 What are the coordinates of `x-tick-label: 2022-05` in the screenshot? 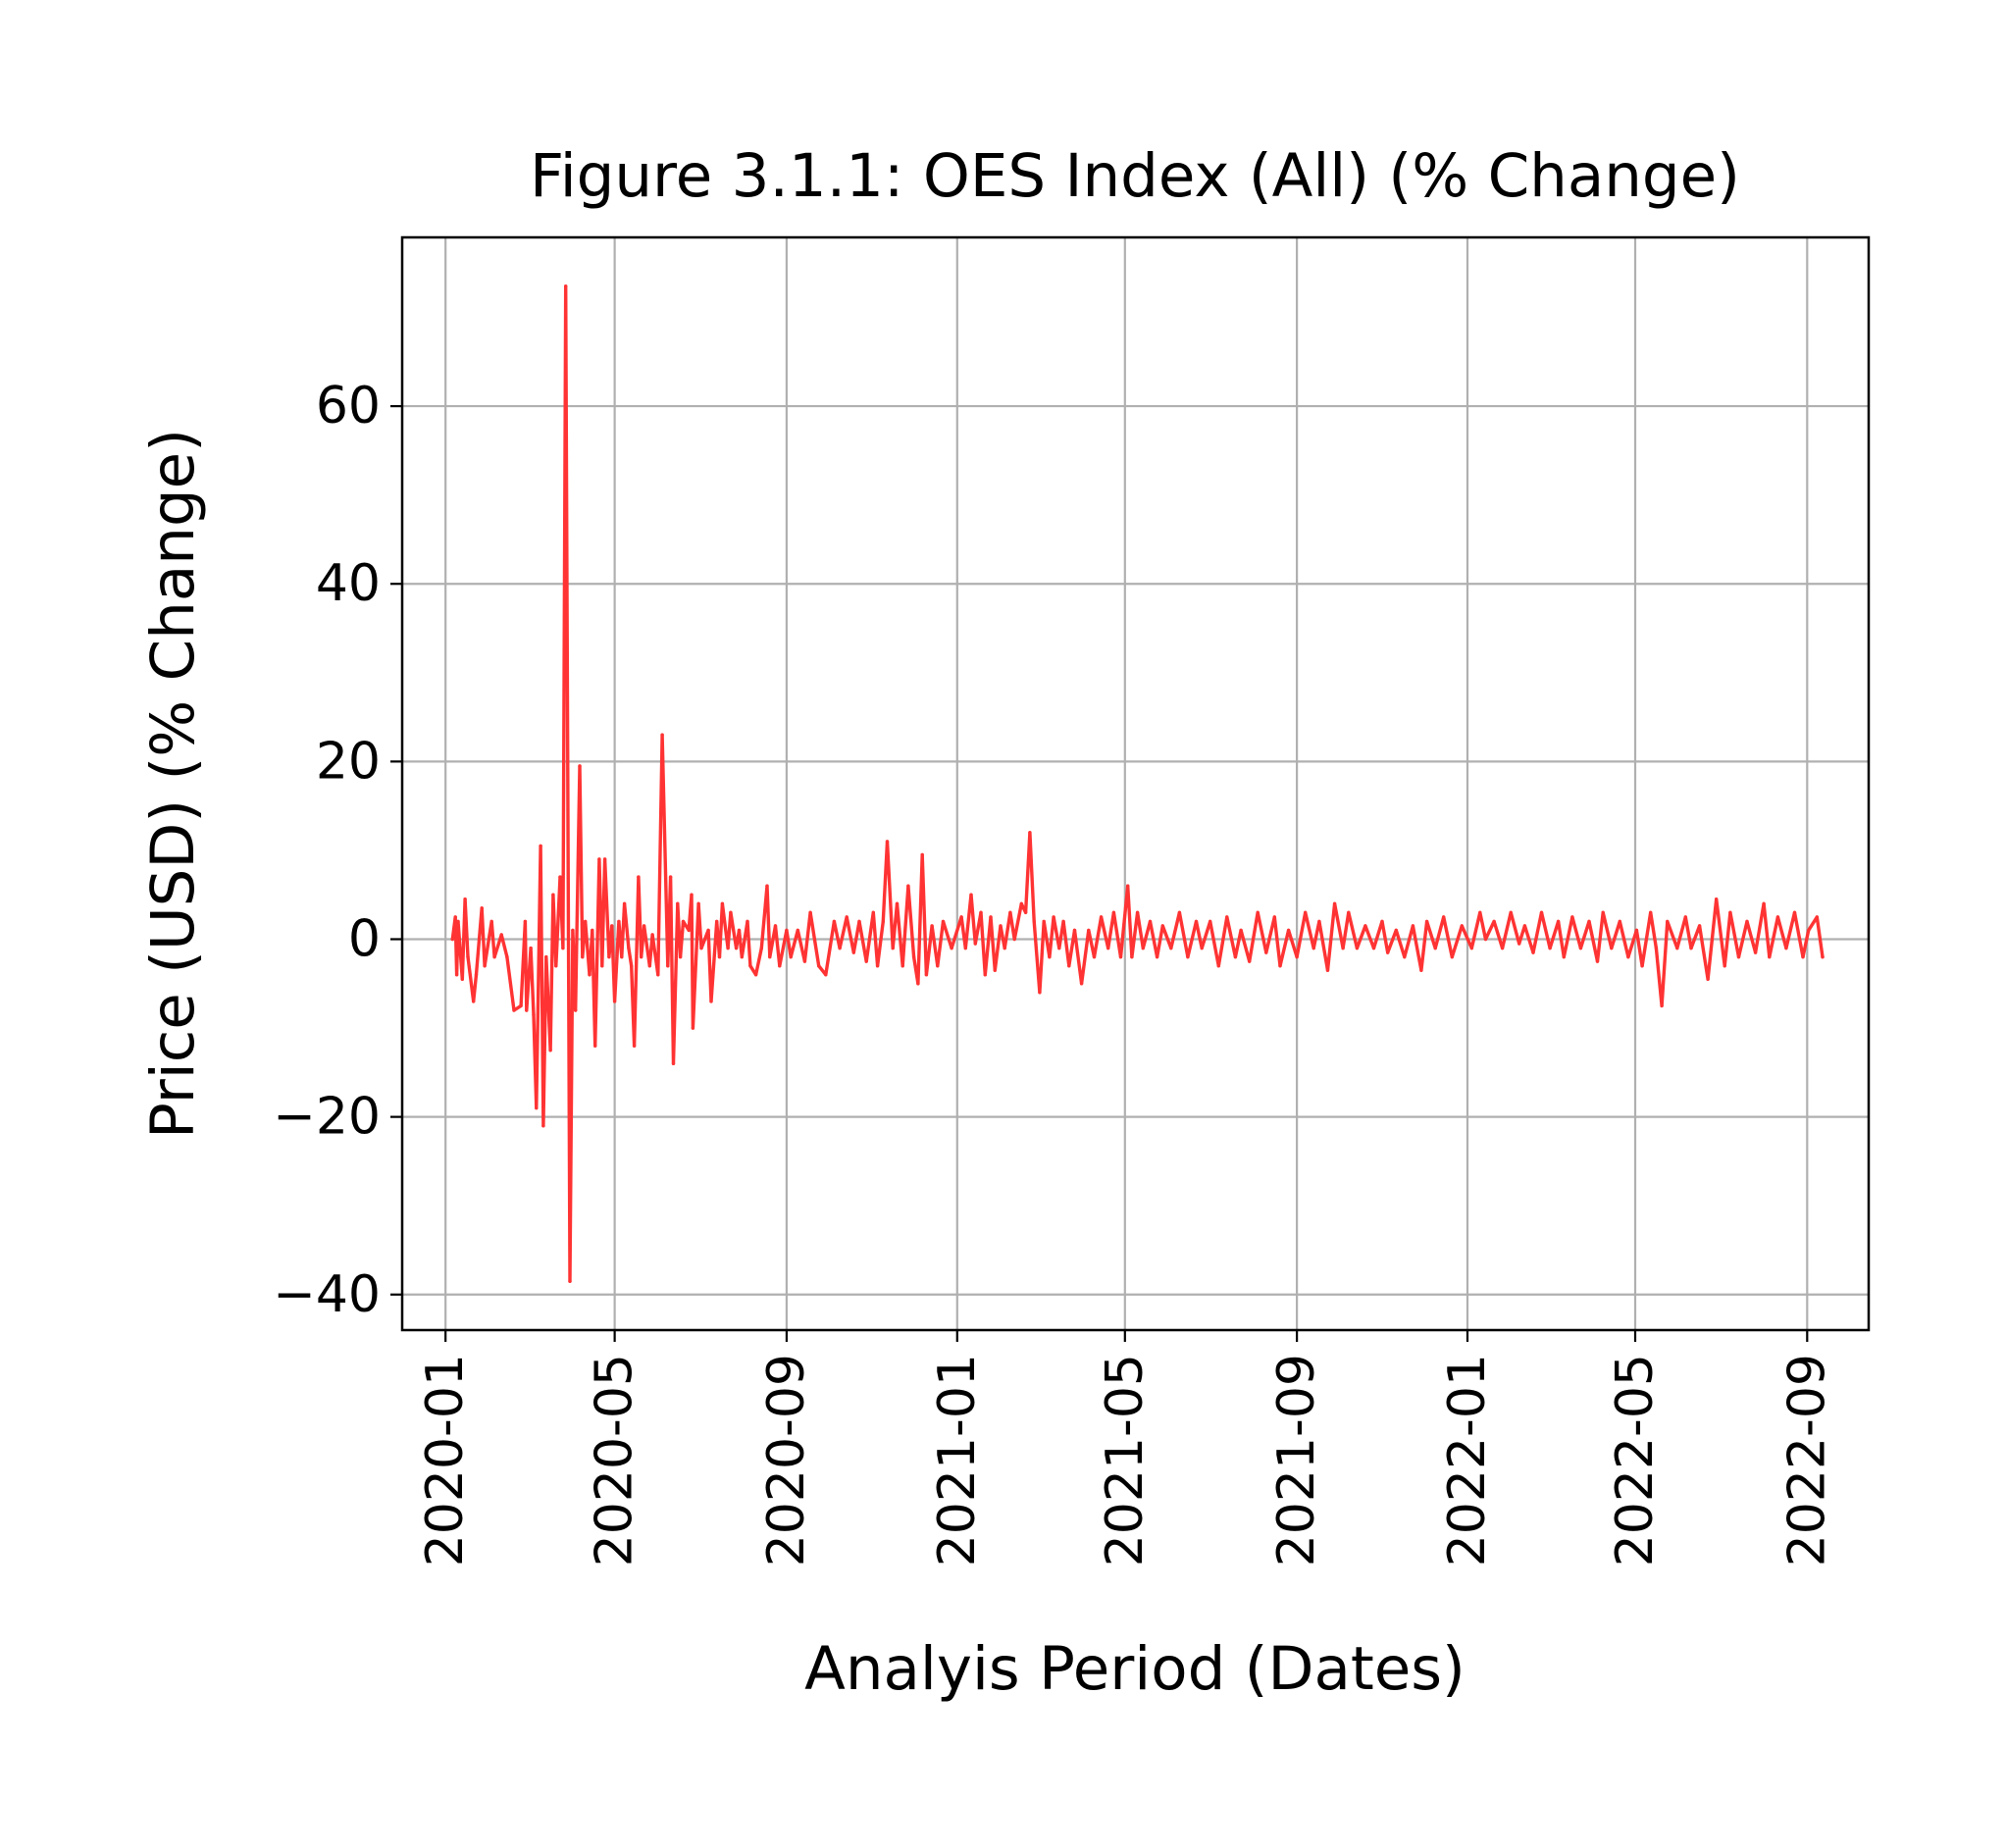 It's located at (1635, 1460).